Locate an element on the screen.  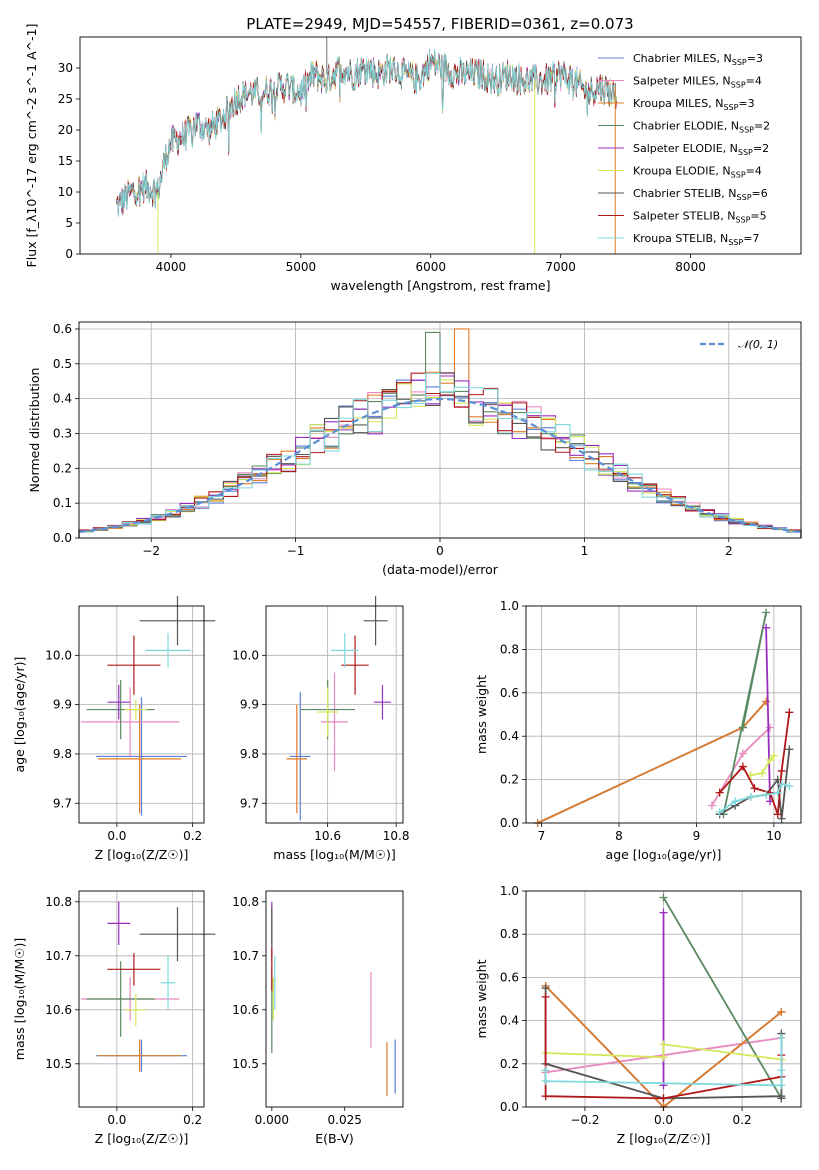
x-axis-label: Z [log₁₀(Z/Z☉)] is located at coordinates (664, 1138).